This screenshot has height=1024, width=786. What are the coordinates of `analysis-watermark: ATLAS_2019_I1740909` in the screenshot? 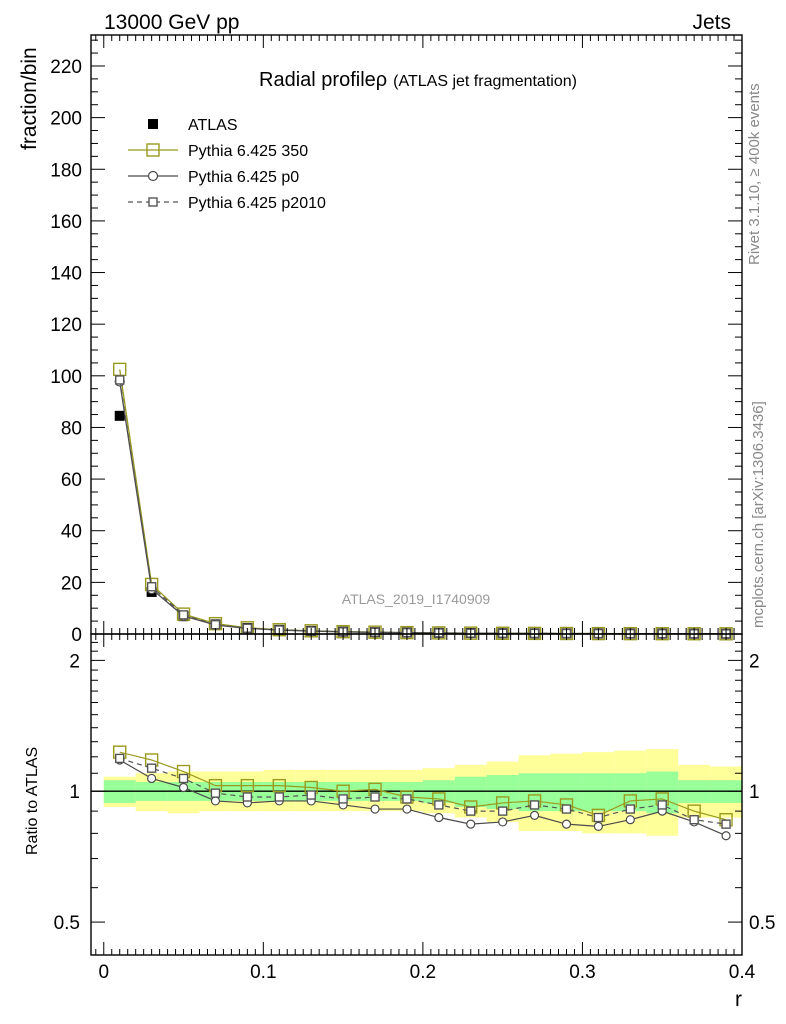 It's located at (416, 599).